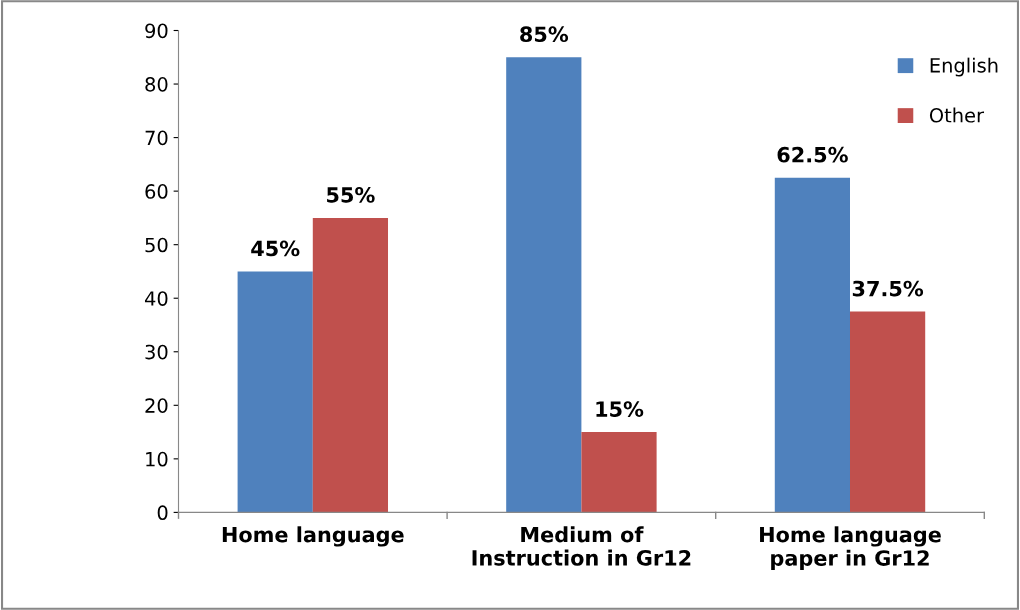 The height and width of the screenshot is (610, 1020). I want to click on data-label: 85%, so click(544, 34).